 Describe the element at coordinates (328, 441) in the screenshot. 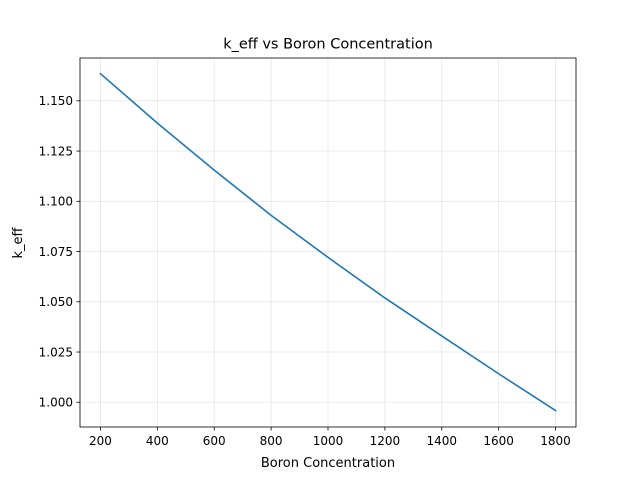

I see `x-tick-label: 1000` at that location.